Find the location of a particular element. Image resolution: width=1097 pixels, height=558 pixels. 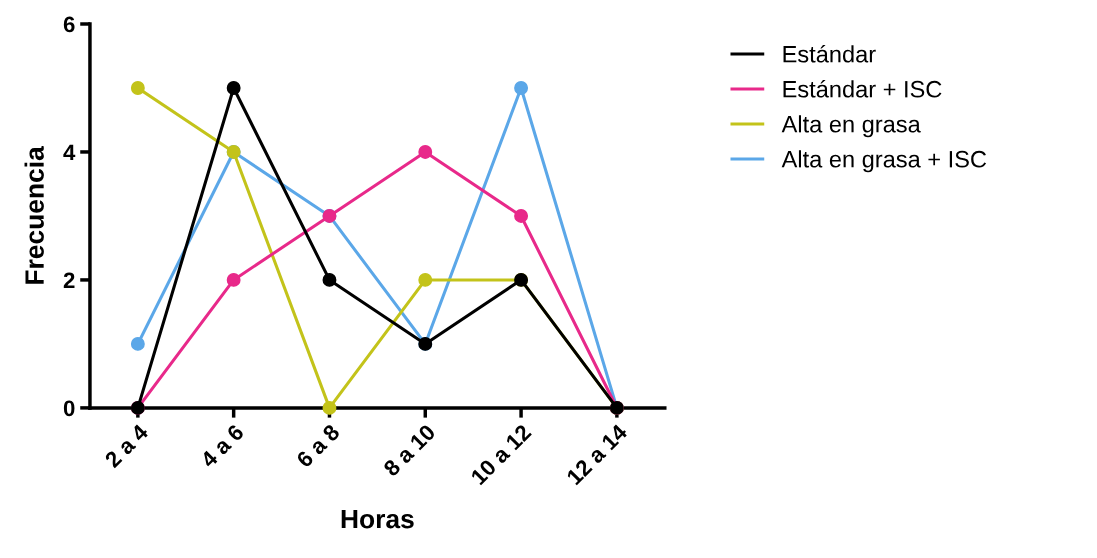

legend-label: Estándar + ISC is located at coordinates (862, 88).